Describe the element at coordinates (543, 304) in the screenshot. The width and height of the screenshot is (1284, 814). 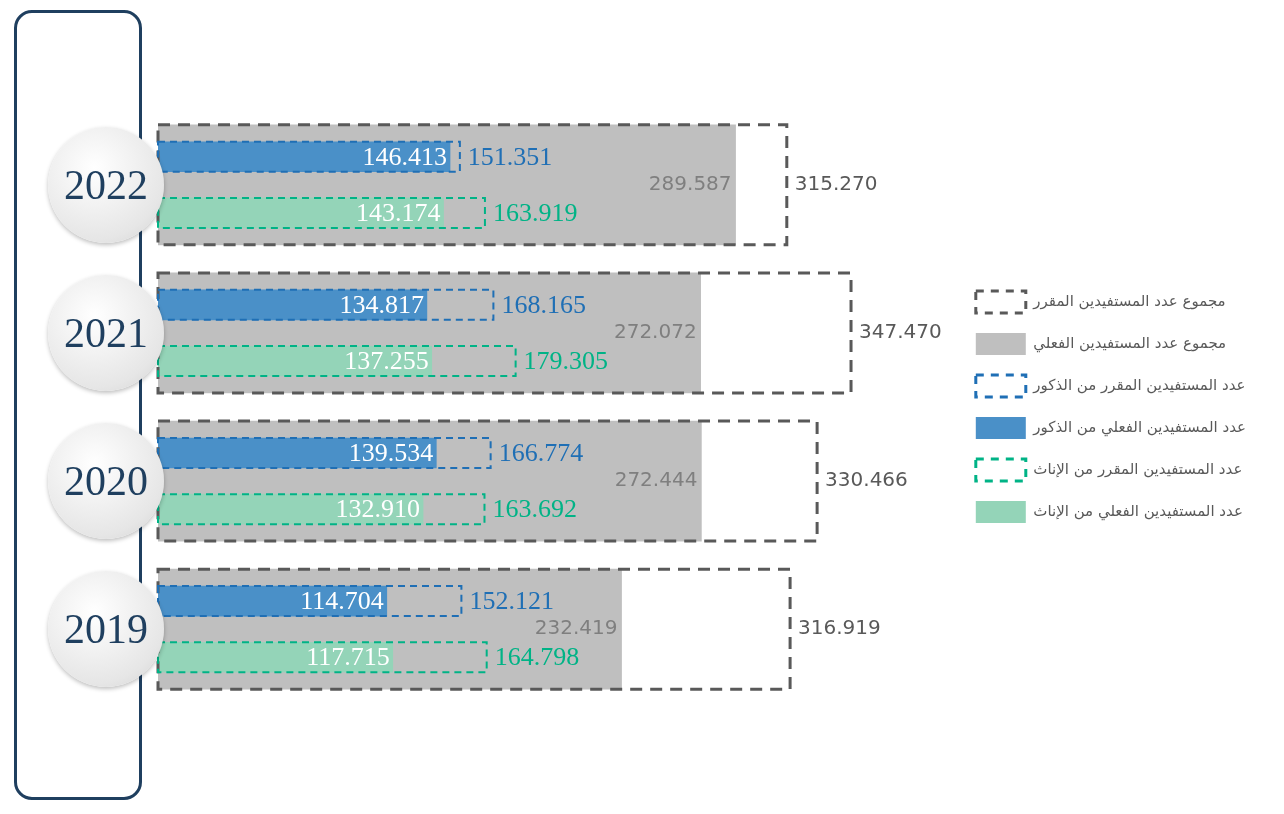
I see `data-label: 168.165` at that location.